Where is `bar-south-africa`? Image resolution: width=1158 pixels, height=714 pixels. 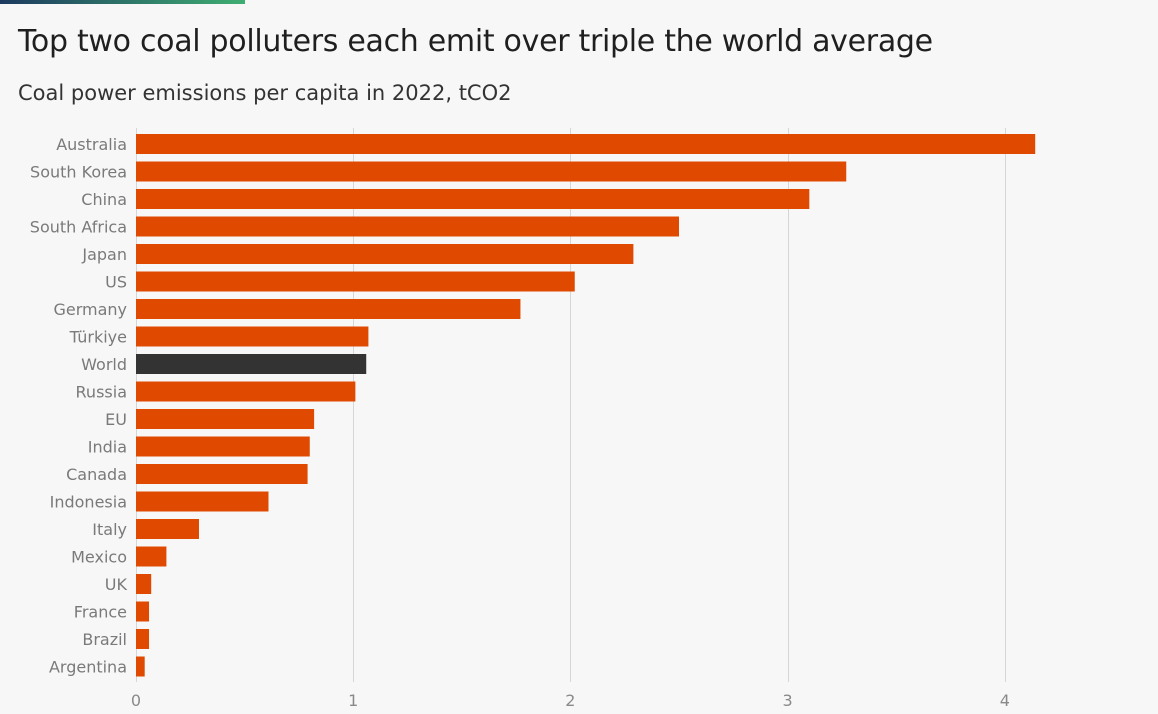 bar-south-africa is located at coordinates (407, 226).